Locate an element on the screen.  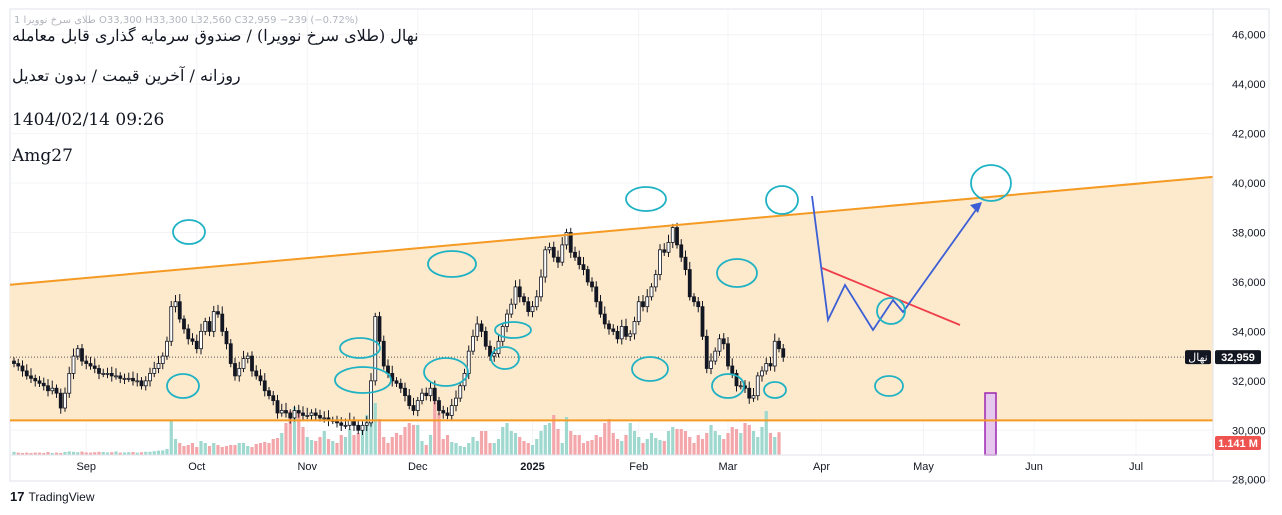
price-tick-label: 38,000 is located at coordinates (1249, 234).